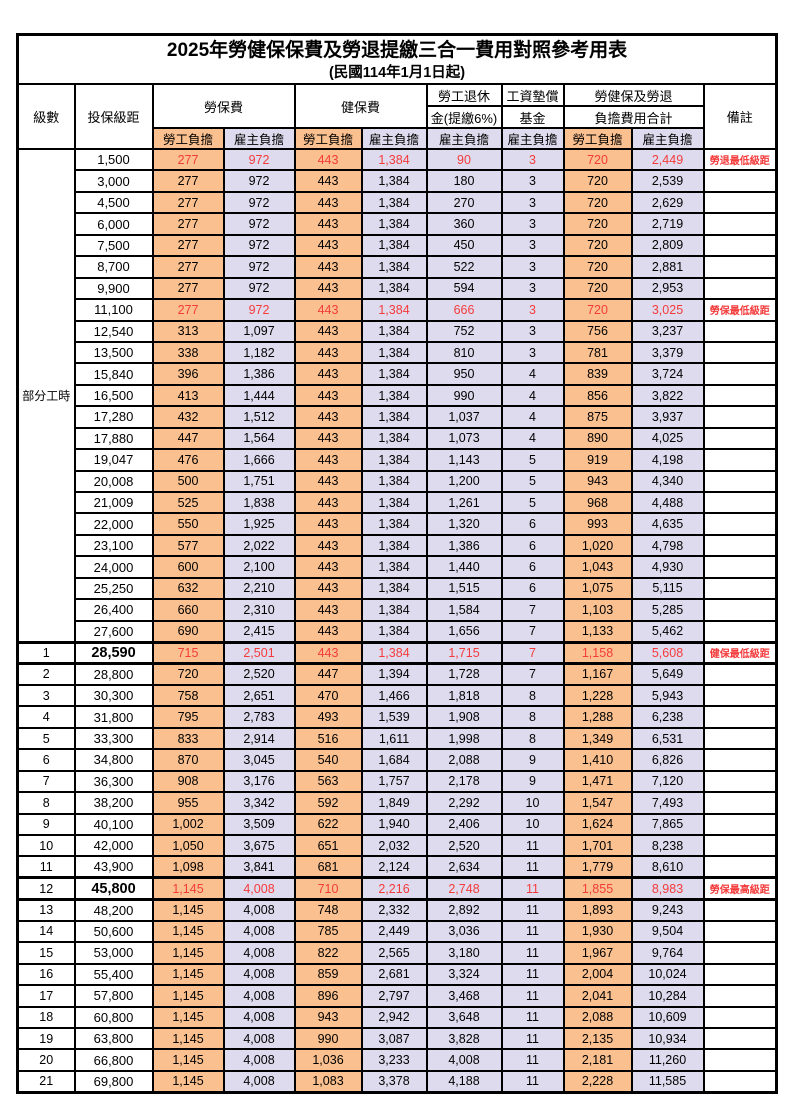  What do you see at coordinates (597, 545) in the screenshot?
I see `total-employee-cell: 1,020` at bounding box center [597, 545].